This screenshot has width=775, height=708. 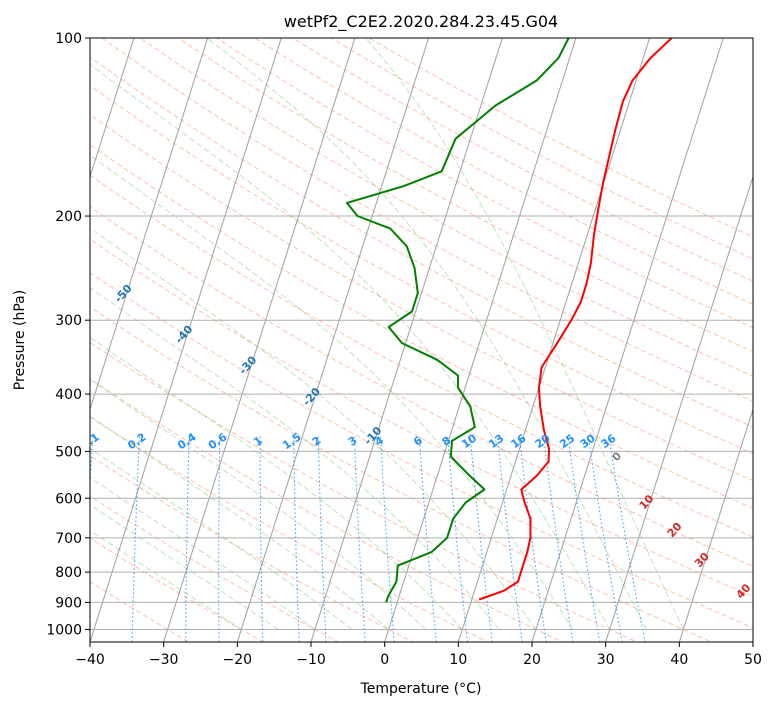 I want to click on x-tick-label: 20, so click(x=532, y=660).